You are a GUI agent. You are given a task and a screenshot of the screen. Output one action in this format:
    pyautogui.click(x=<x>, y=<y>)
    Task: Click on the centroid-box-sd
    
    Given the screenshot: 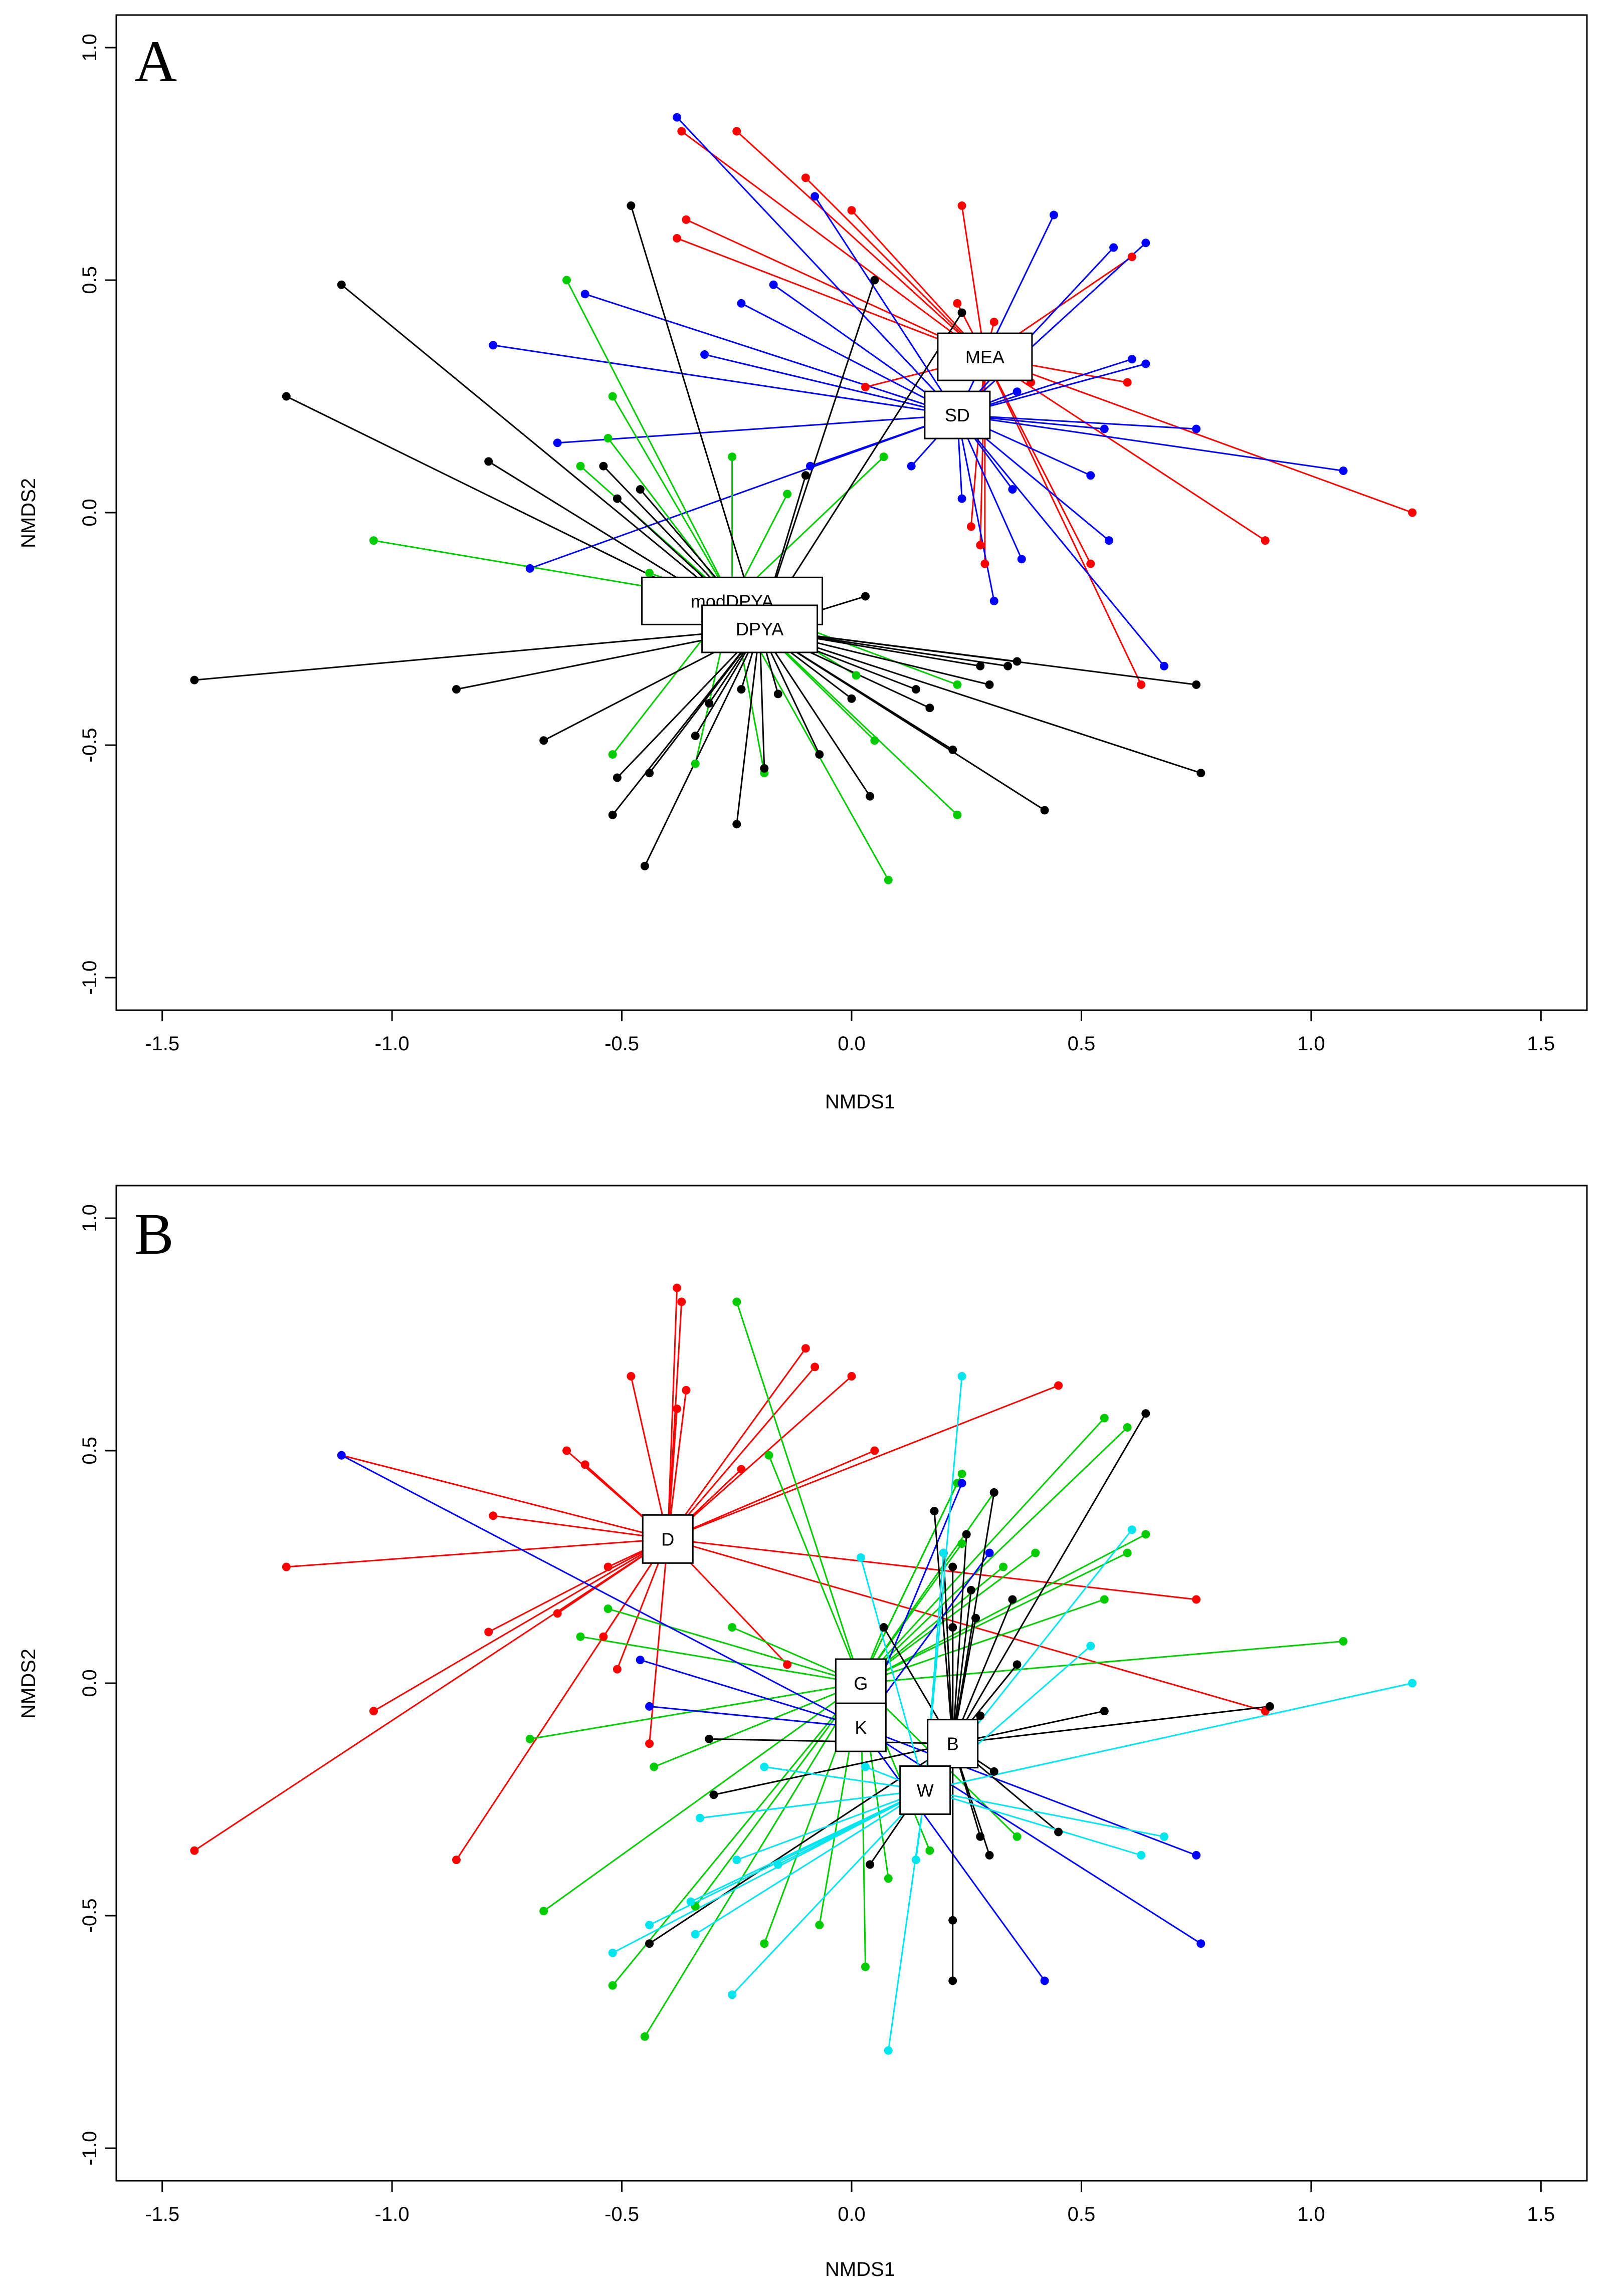 What is the action you would take?
    pyautogui.click(x=957, y=414)
    